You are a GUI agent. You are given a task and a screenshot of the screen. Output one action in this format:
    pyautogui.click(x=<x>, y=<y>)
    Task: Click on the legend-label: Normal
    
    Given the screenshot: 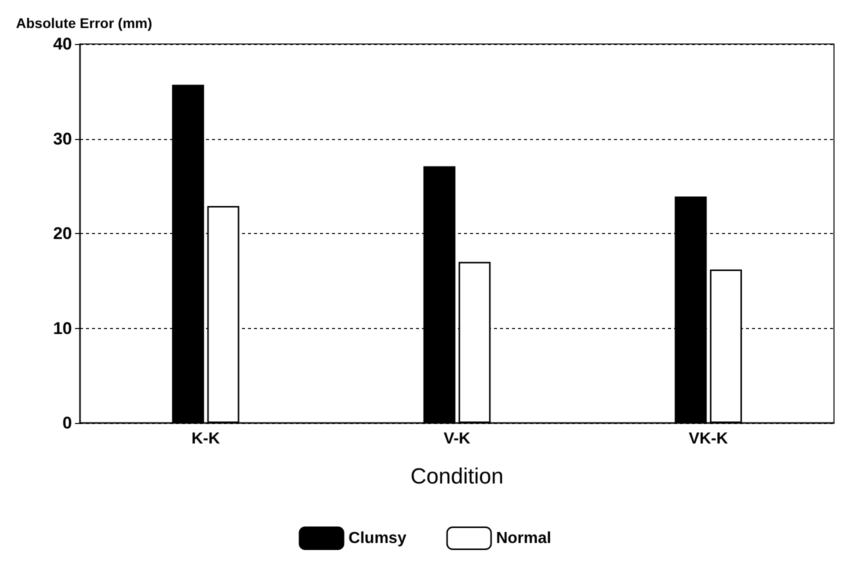 What is the action you would take?
    pyautogui.click(x=524, y=538)
    